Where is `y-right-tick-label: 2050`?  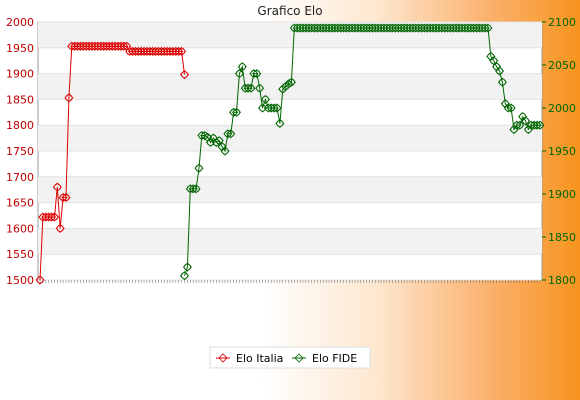
y-right-tick-label: 2050 is located at coordinates (562, 65).